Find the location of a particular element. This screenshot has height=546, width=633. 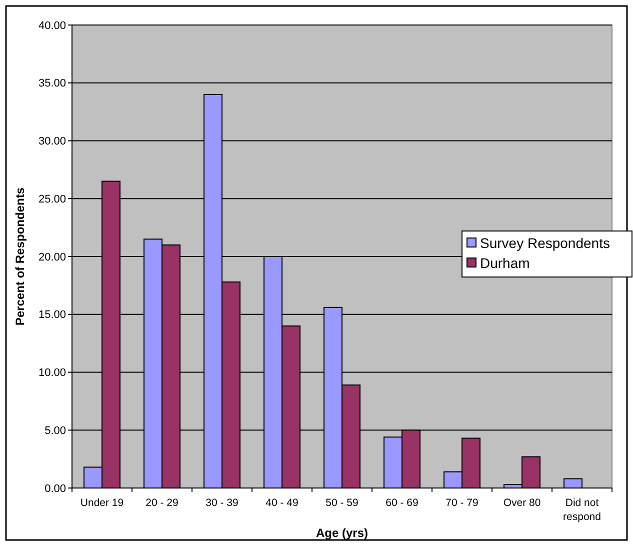

x-tick-label: 20 - 29 is located at coordinates (162, 503).